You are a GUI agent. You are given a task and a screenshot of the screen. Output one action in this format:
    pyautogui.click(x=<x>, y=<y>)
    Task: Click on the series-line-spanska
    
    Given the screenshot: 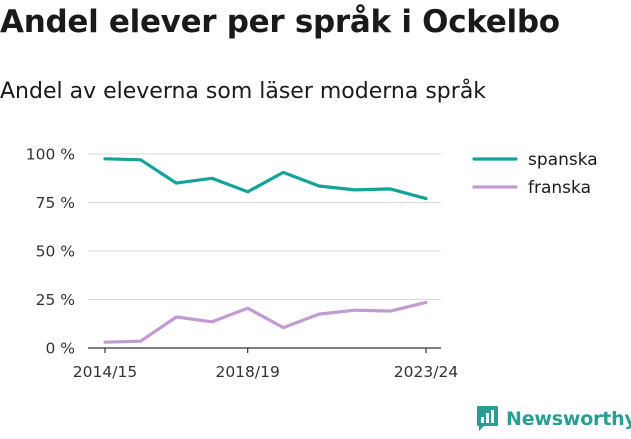 What is the action you would take?
    pyautogui.click(x=265, y=179)
    